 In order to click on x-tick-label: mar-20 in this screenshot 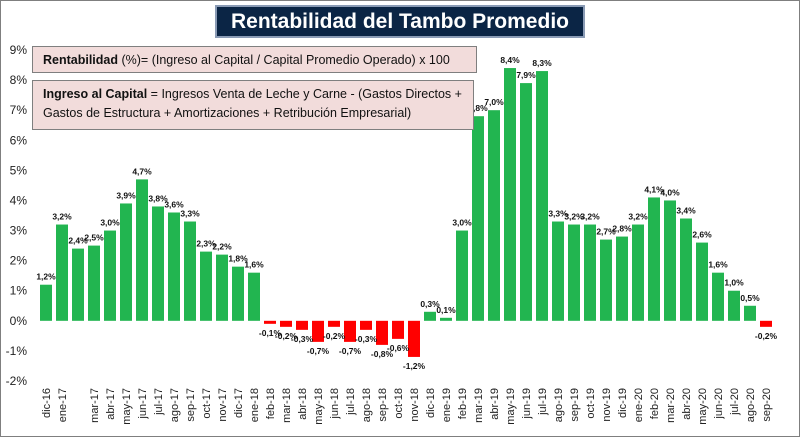, I will do `click(671, 405)`.